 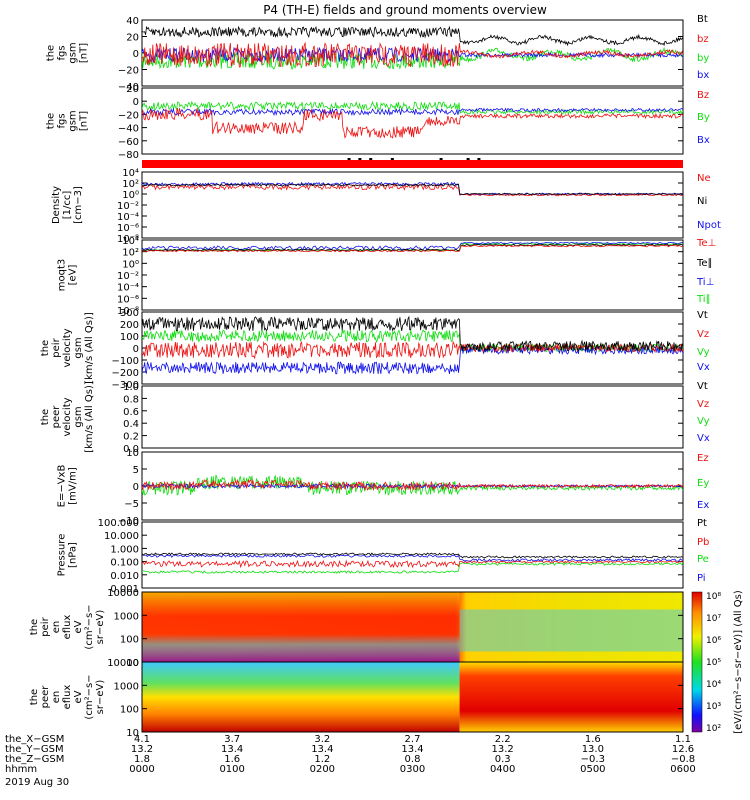 I want to click on x-tick-label: 0300, so click(x=412, y=769).